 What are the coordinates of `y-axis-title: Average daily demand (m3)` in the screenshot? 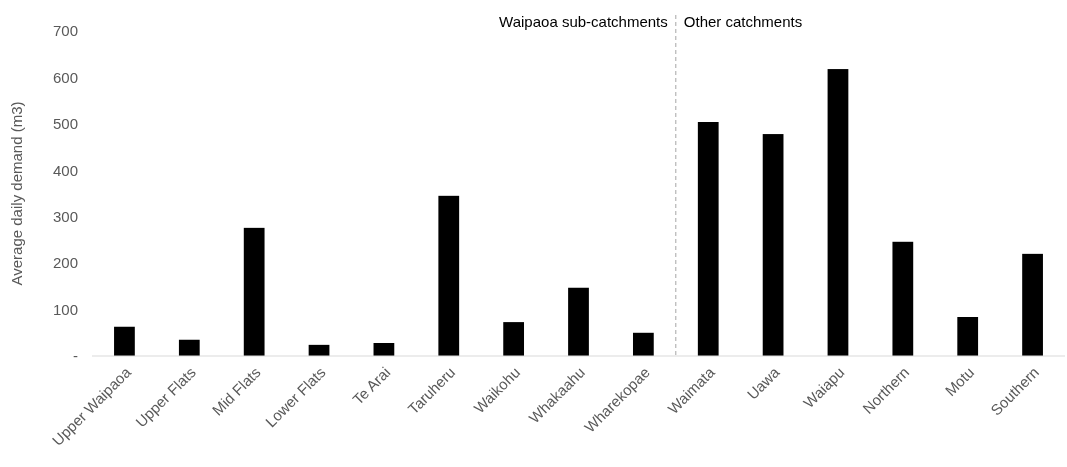 It's located at (16, 193).